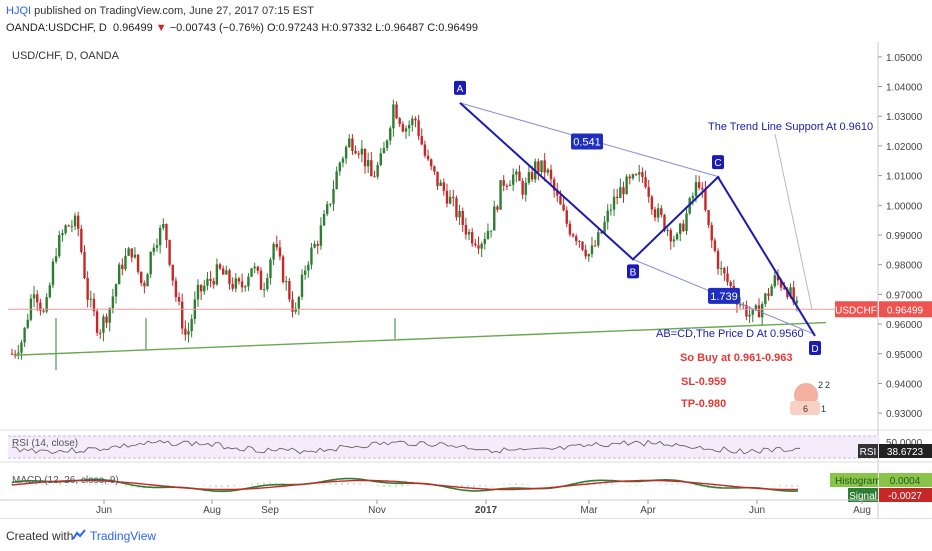 The height and width of the screenshot is (551, 932). What do you see at coordinates (466, 534) in the screenshot?
I see `footer: Created with TradingView` at bounding box center [466, 534].